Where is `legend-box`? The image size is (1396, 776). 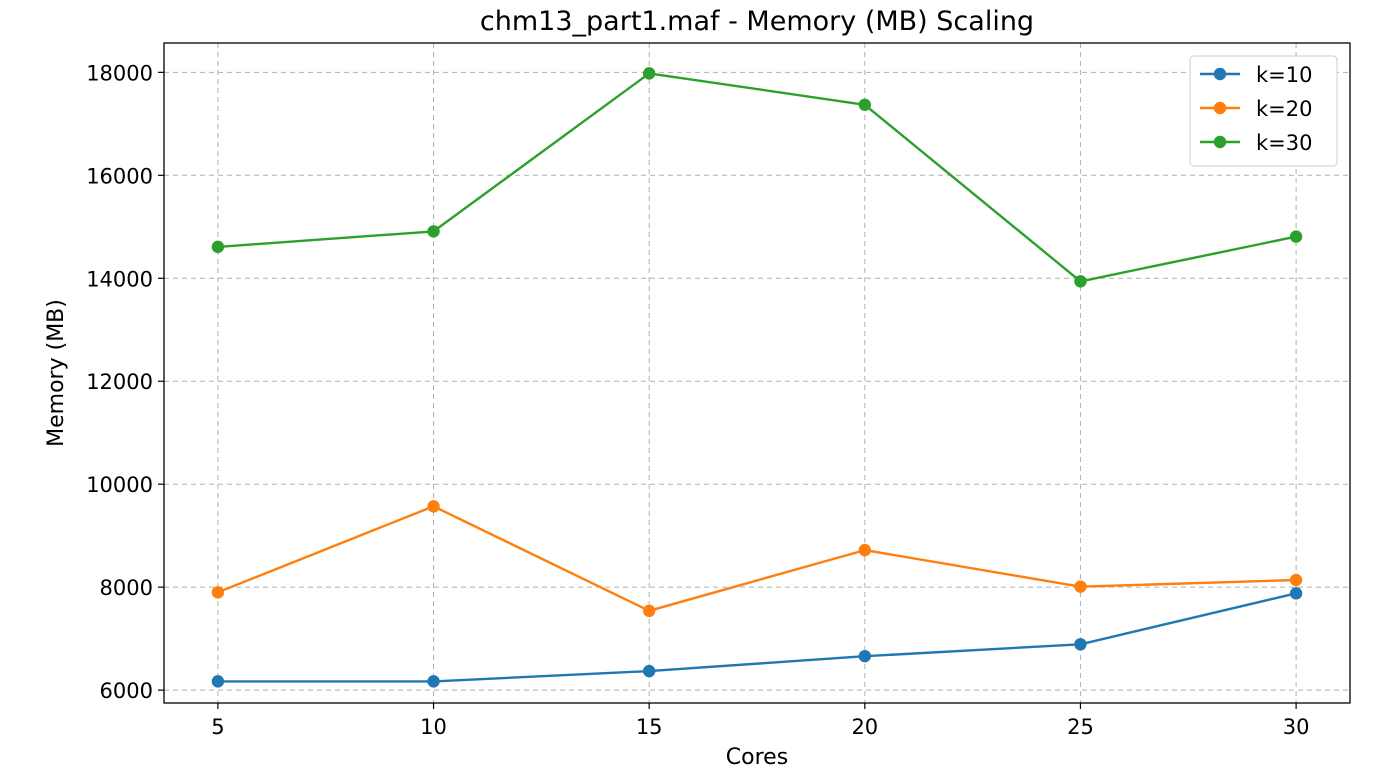
legend-box is located at coordinates (1263, 111).